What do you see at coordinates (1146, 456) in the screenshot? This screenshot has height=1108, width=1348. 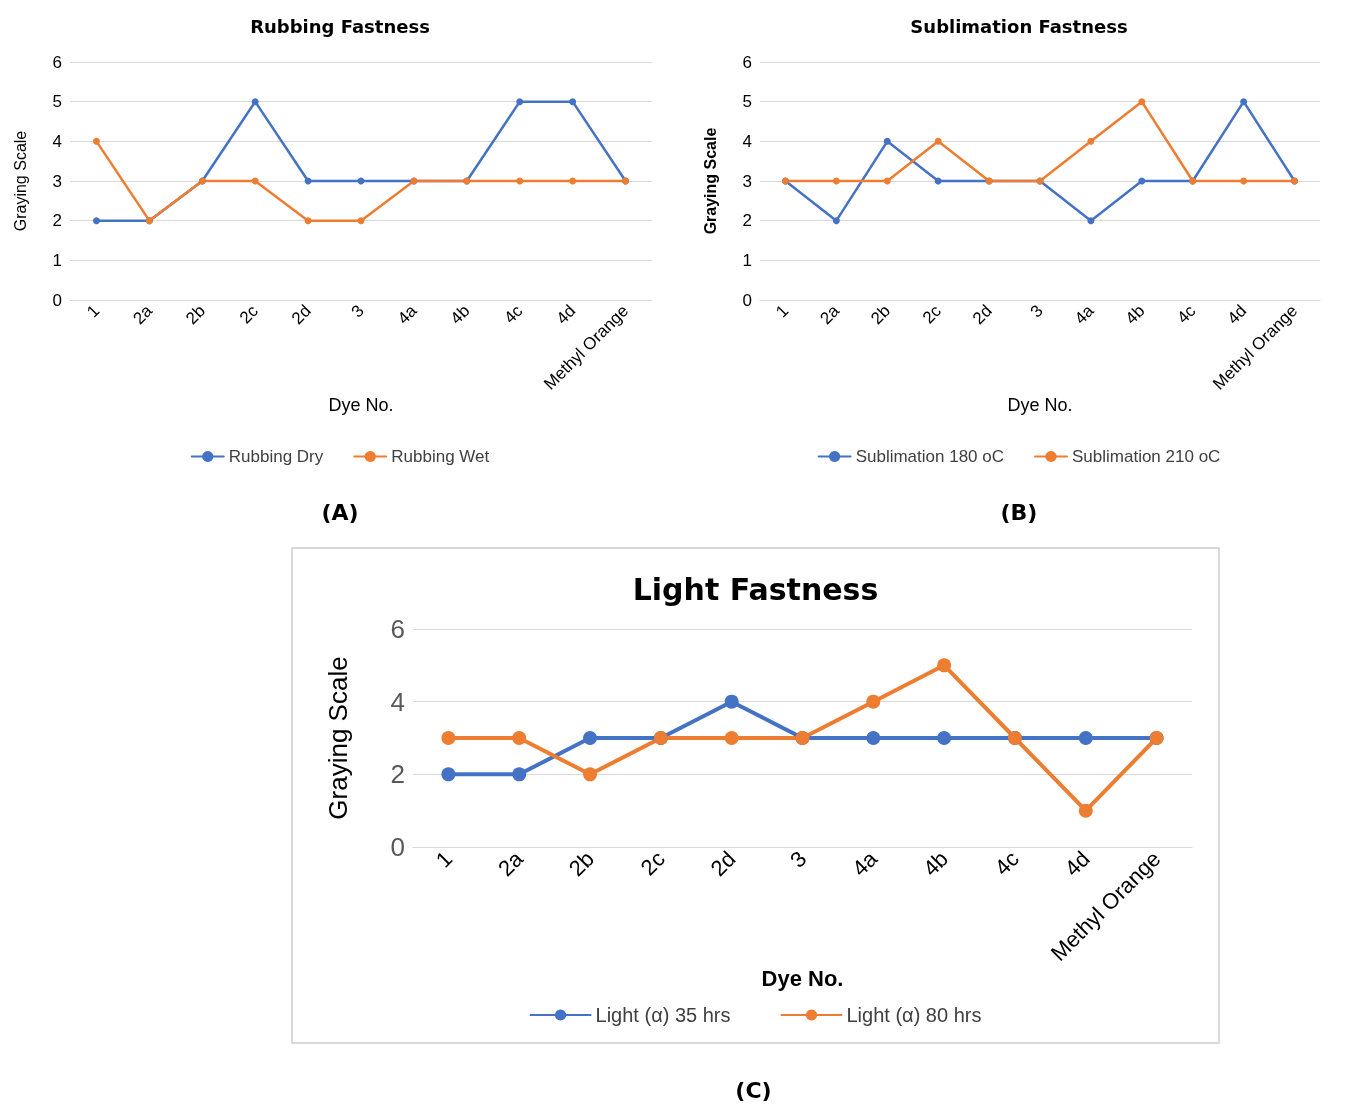 I see `legend-label: Sublimation 210 oC` at bounding box center [1146, 456].